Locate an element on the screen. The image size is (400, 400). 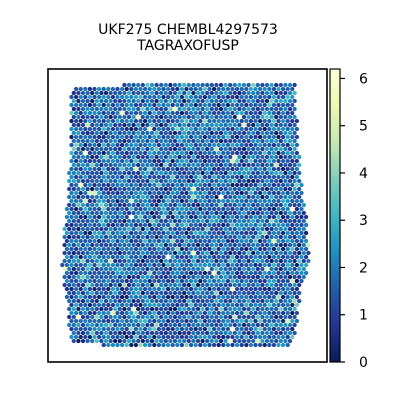
colorbar-tick-label: 6 is located at coordinates (363, 79).